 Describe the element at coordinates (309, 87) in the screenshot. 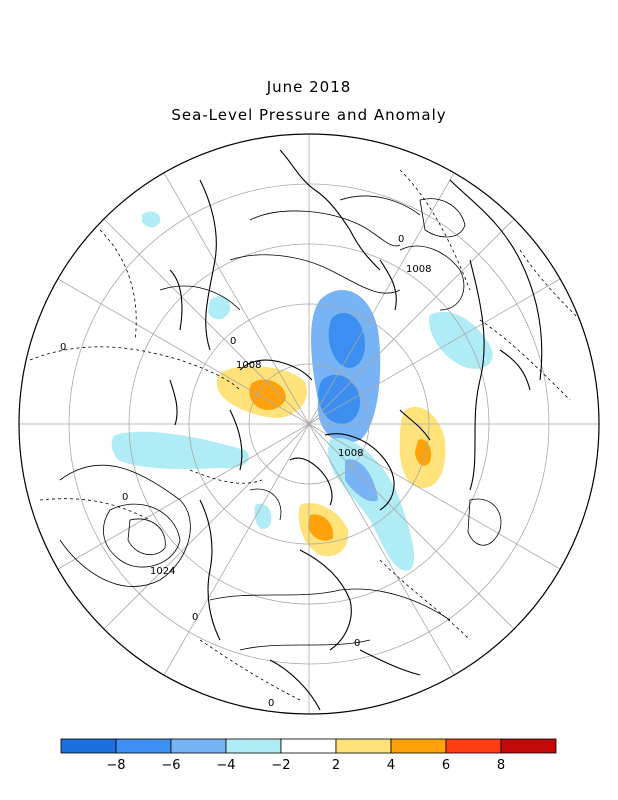

I see `map-title: June 2018` at that location.